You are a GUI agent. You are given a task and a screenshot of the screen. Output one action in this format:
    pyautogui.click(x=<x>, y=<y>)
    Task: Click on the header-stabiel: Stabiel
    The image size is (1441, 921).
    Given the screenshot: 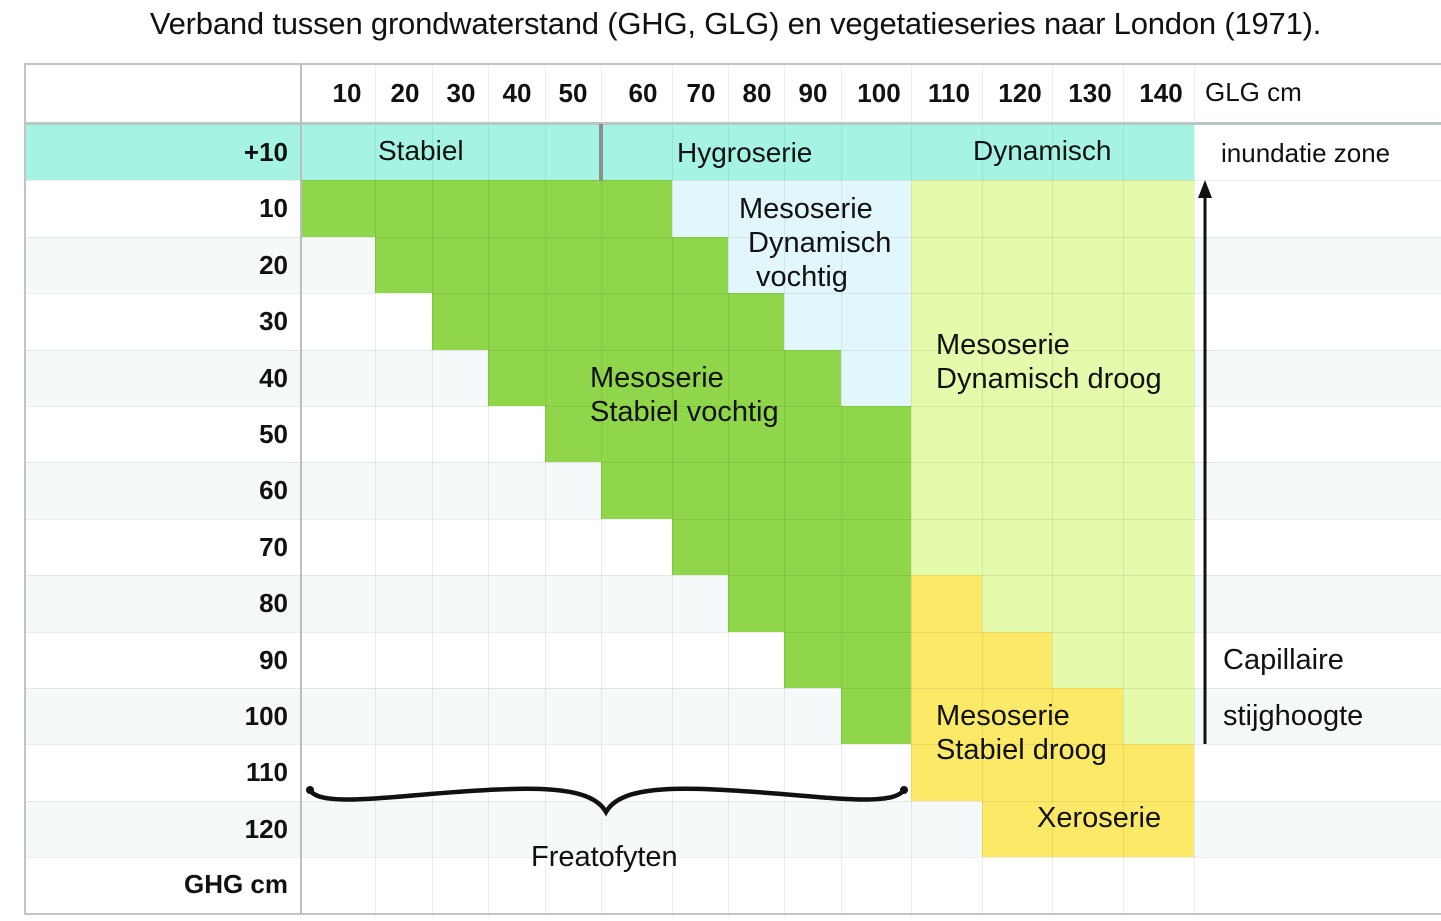 What is the action you would take?
    pyautogui.click(x=421, y=150)
    